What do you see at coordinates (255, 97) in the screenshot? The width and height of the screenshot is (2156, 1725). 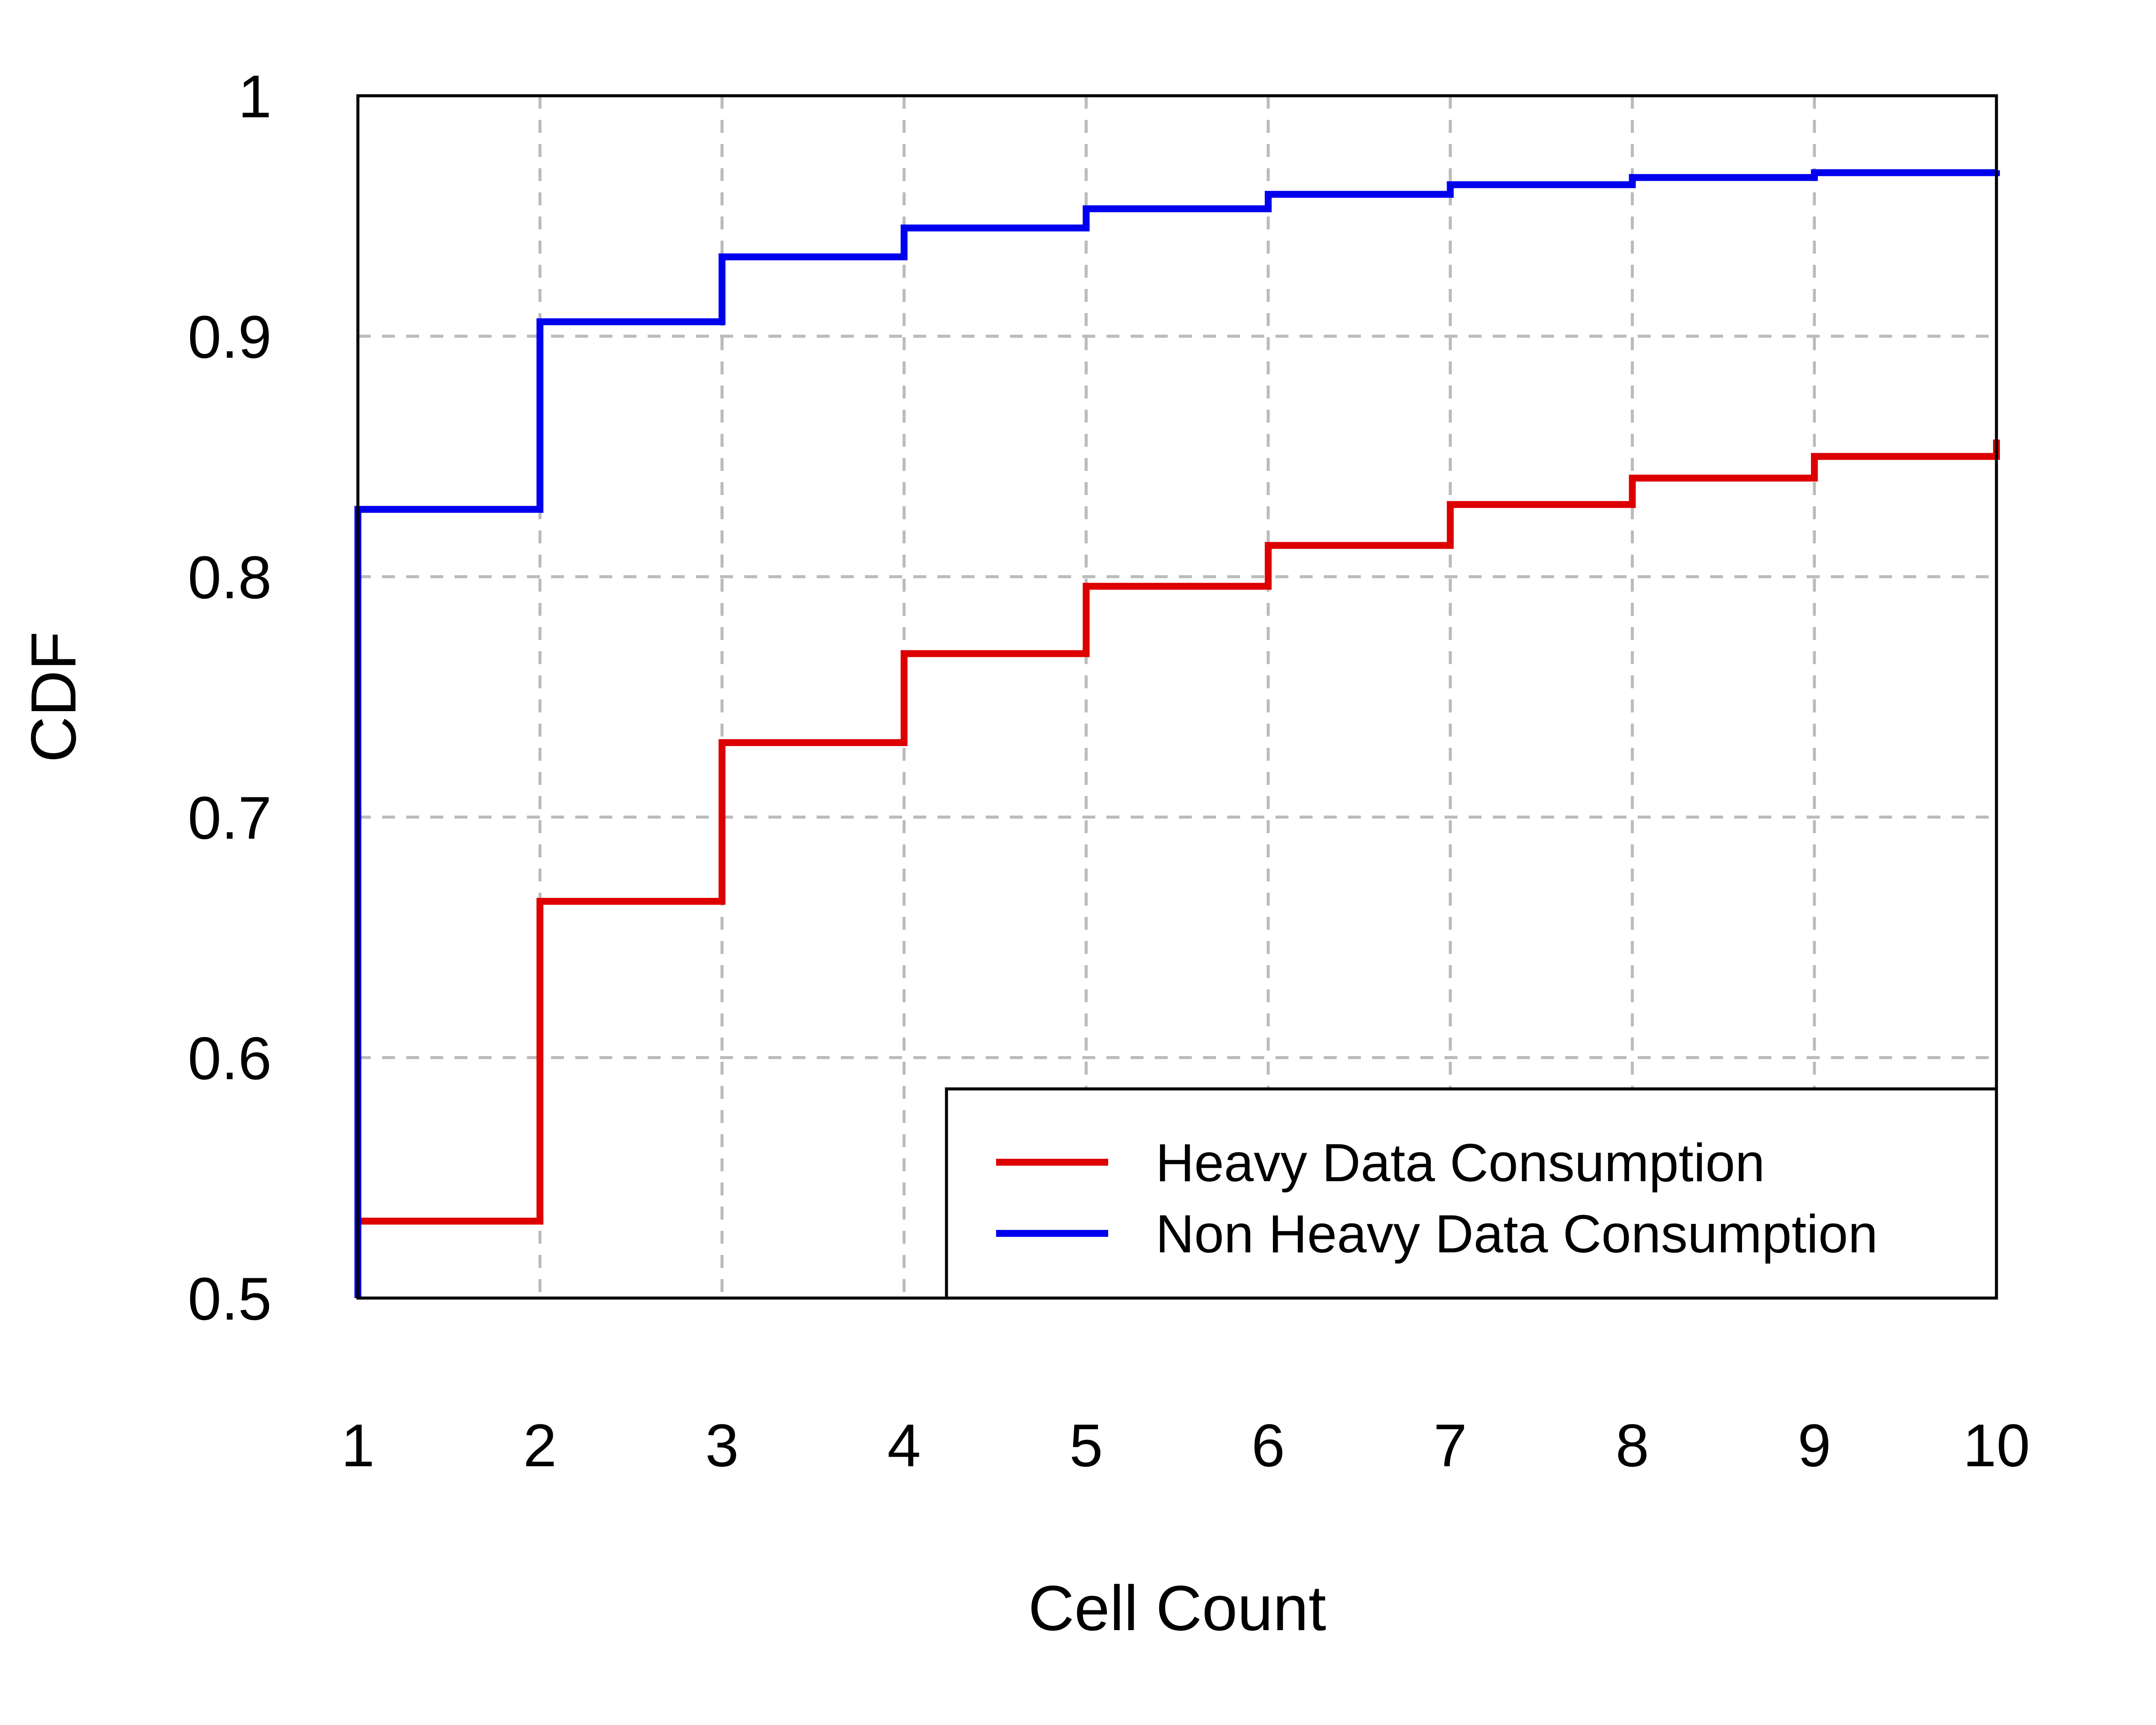 I see `y-tick-label: 1` at bounding box center [255, 97].